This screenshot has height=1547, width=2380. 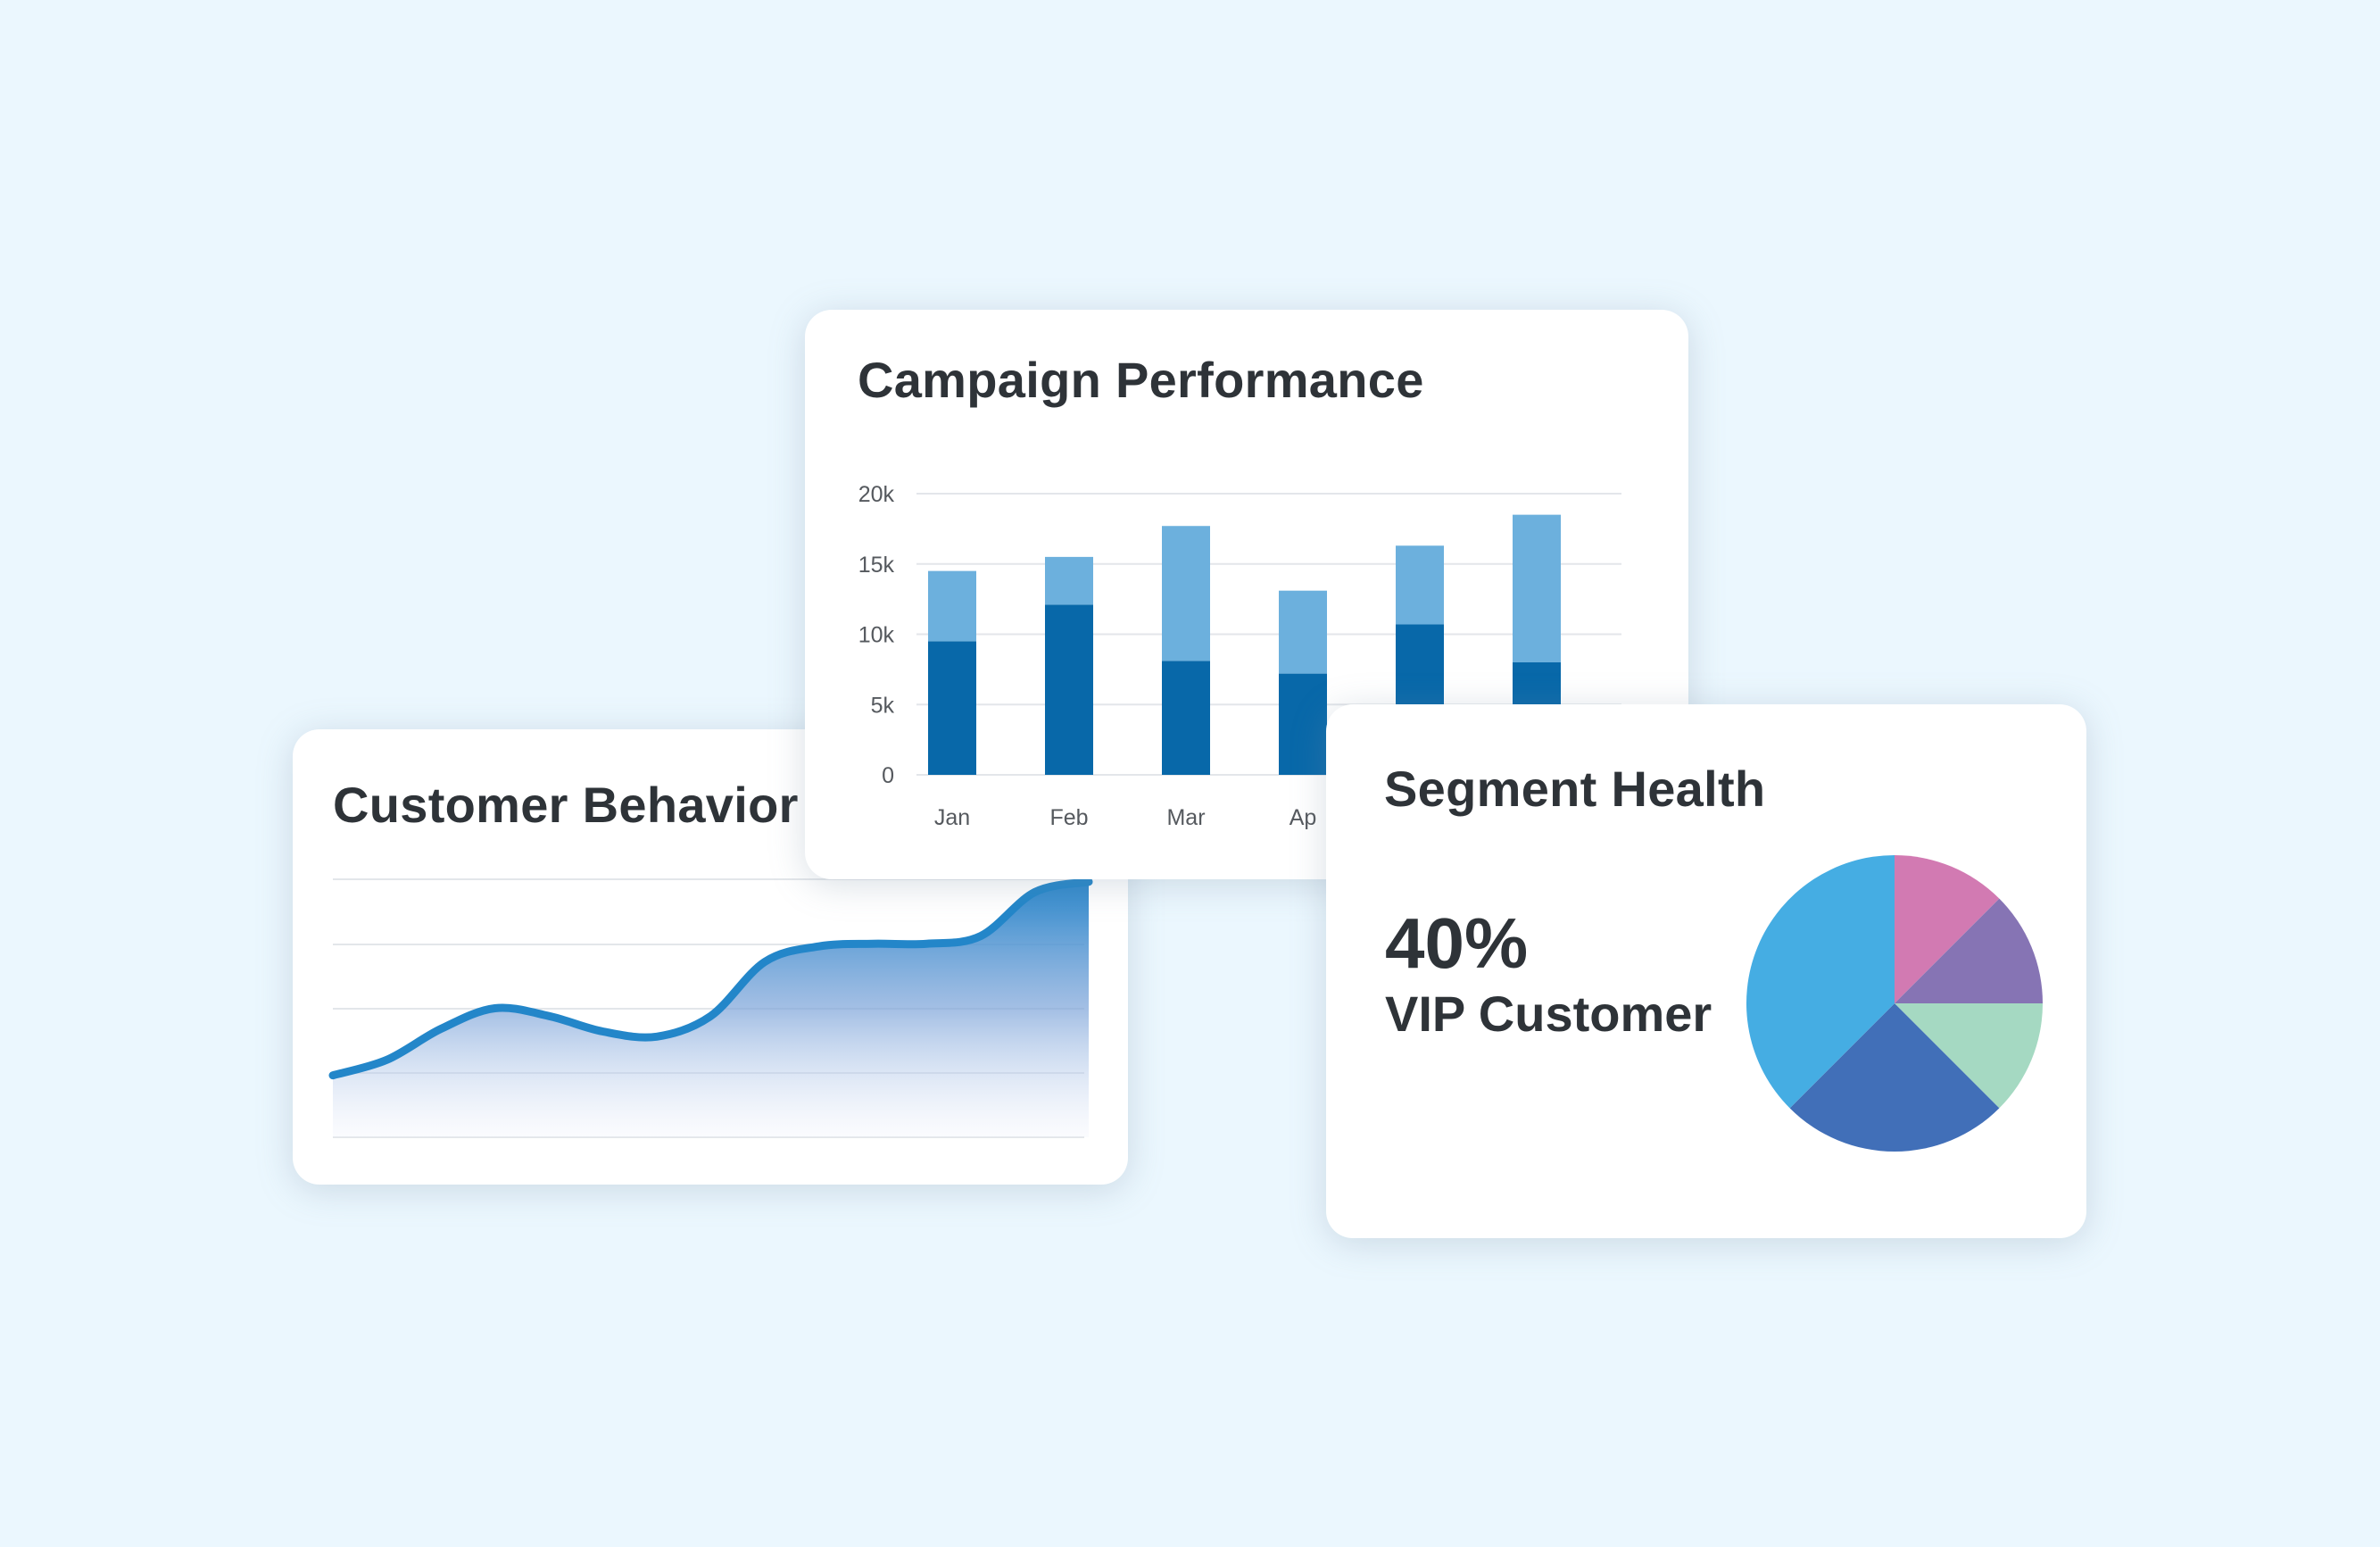 I want to click on y-tick-label: 20k, so click(x=877, y=494).